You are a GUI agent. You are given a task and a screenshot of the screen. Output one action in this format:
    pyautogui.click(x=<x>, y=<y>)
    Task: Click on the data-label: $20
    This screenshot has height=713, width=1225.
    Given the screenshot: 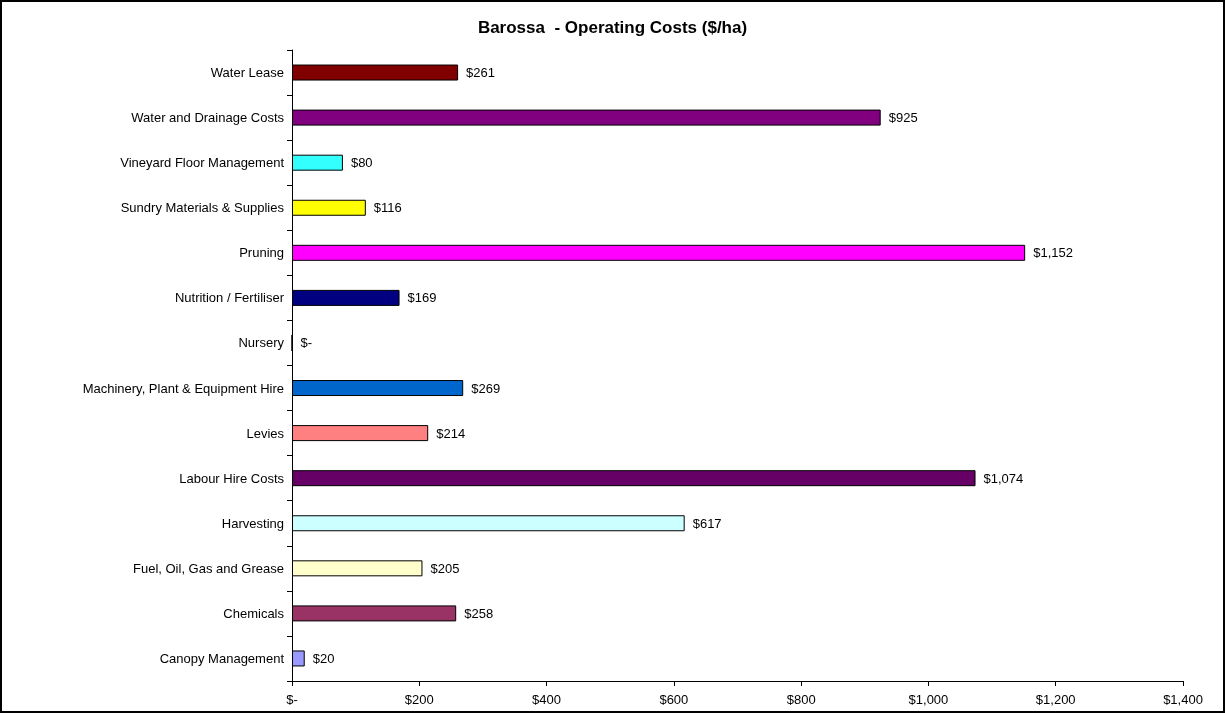 What is the action you would take?
    pyautogui.click(x=323, y=658)
    